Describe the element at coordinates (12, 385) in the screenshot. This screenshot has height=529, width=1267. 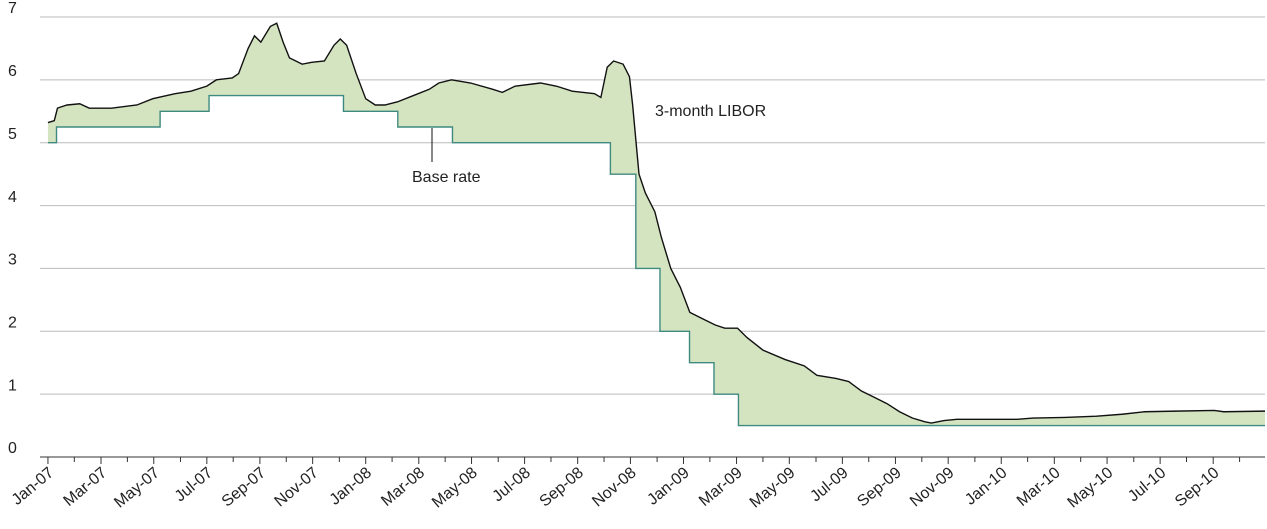
I see `y-tick-label: 1` at that location.